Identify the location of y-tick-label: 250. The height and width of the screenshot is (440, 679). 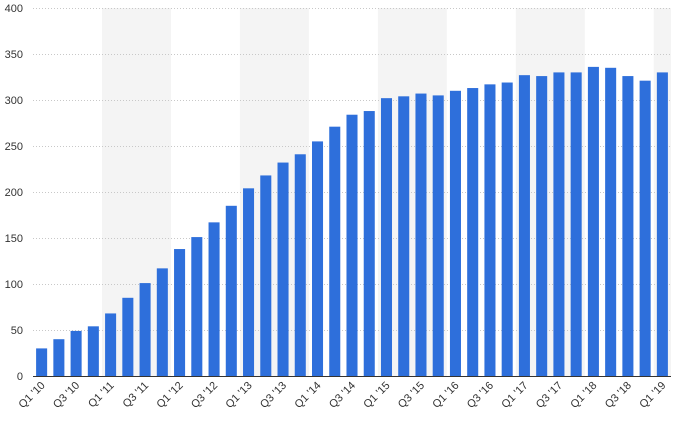
(14, 147).